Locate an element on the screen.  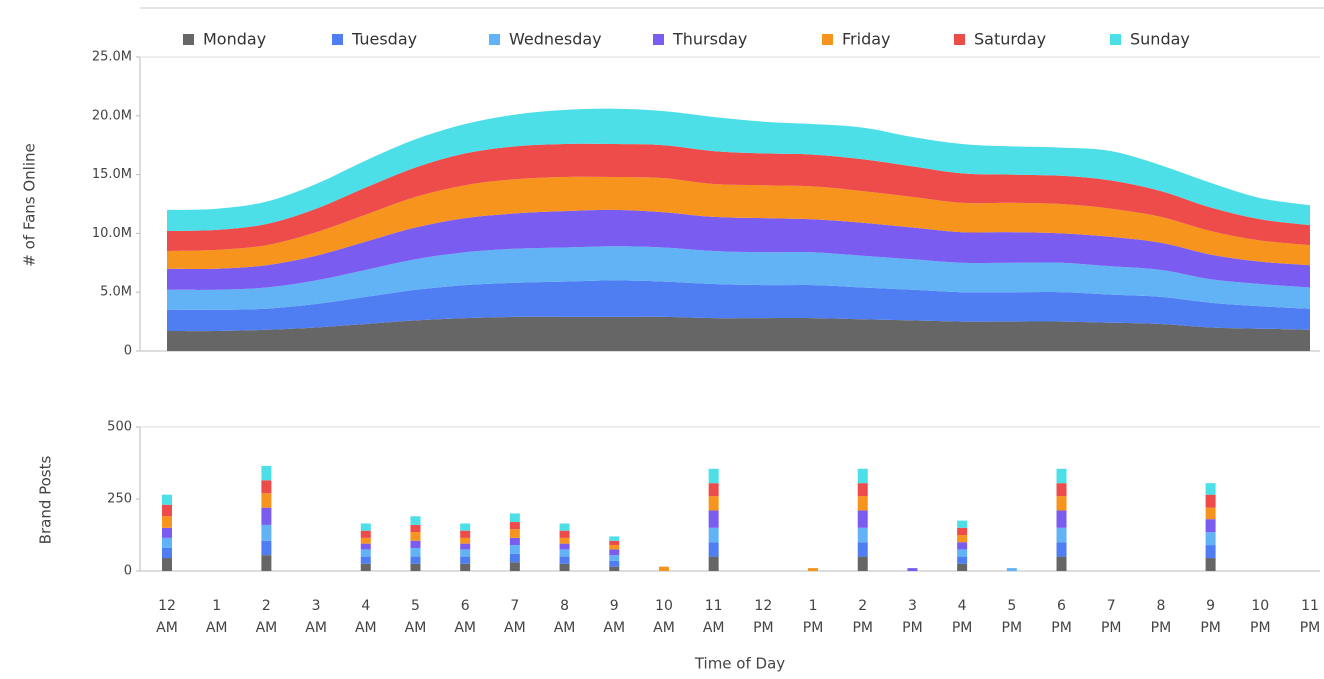
legend-label: Sunday is located at coordinates (1160, 39).